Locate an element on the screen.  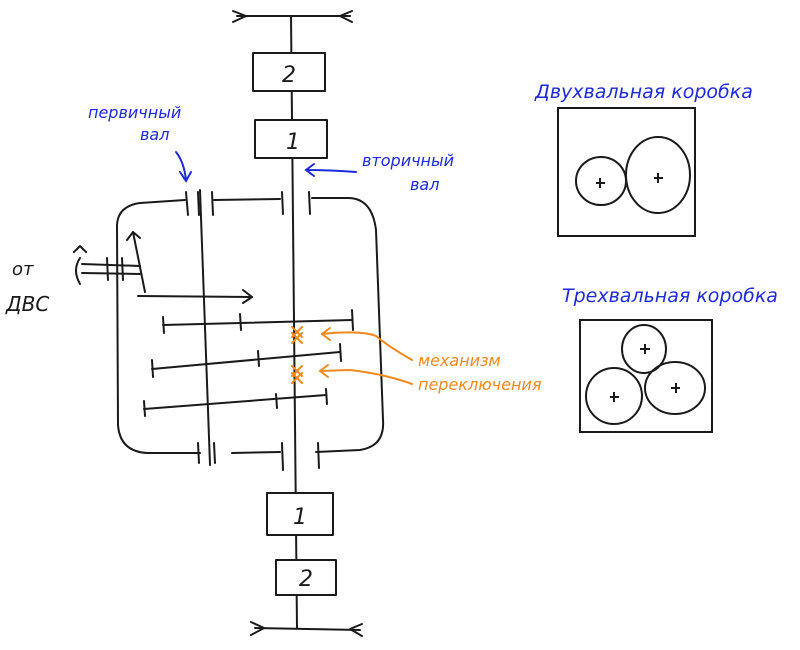
top-shaft-end is located at coordinates (292, 16).